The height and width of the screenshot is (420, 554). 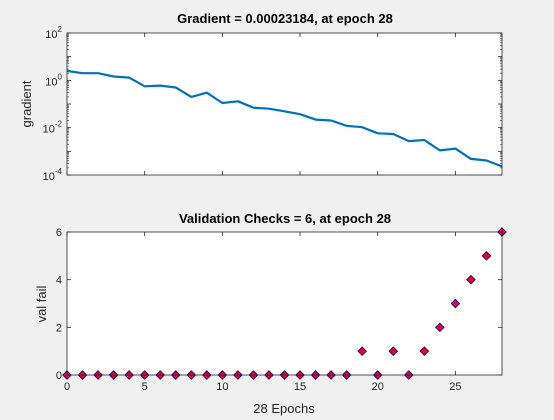 I want to click on validation-xtick-label: 15, so click(x=300, y=387).